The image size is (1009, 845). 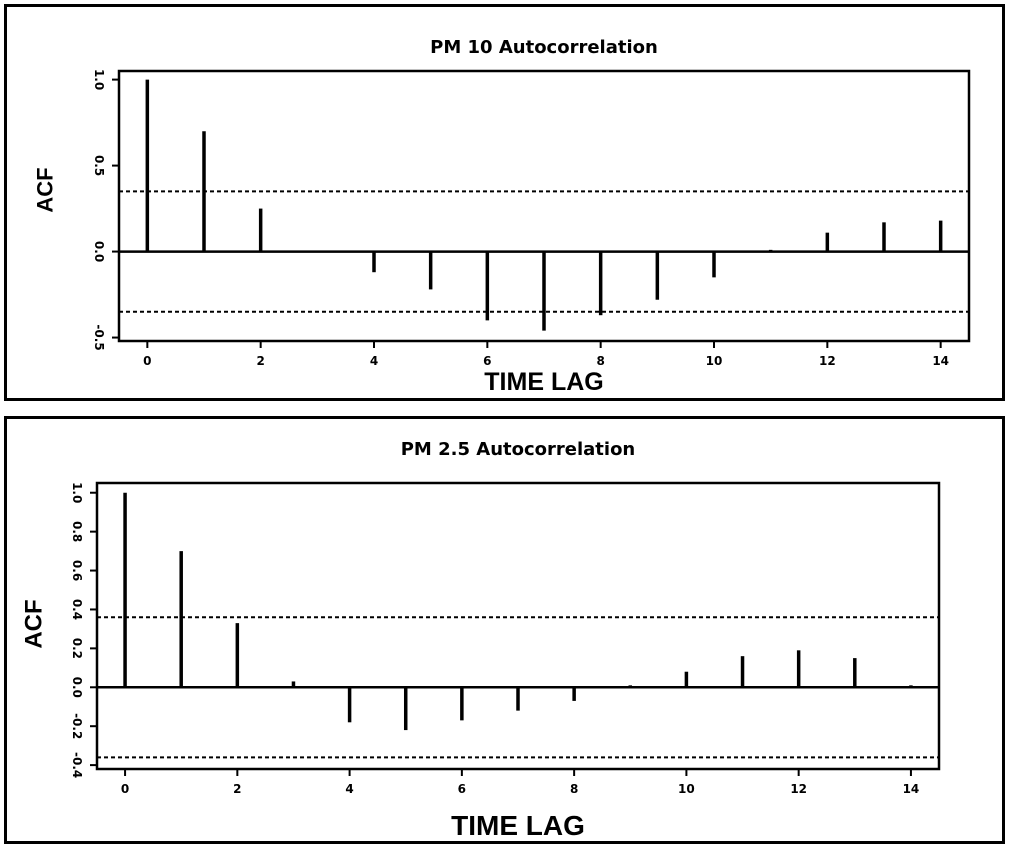 What do you see at coordinates (77, 570) in the screenshot?
I see `y-tick-label: 0.6` at bounding box center [77, 570].